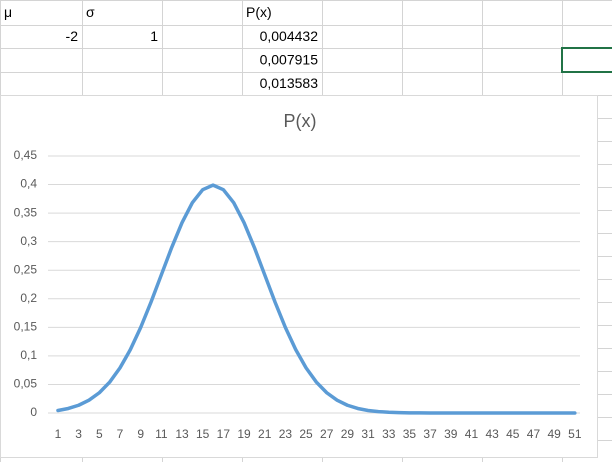  Describe the element at coordinates (58, 434) in the screenshot. I see `x-tick-label: 1` at that location.